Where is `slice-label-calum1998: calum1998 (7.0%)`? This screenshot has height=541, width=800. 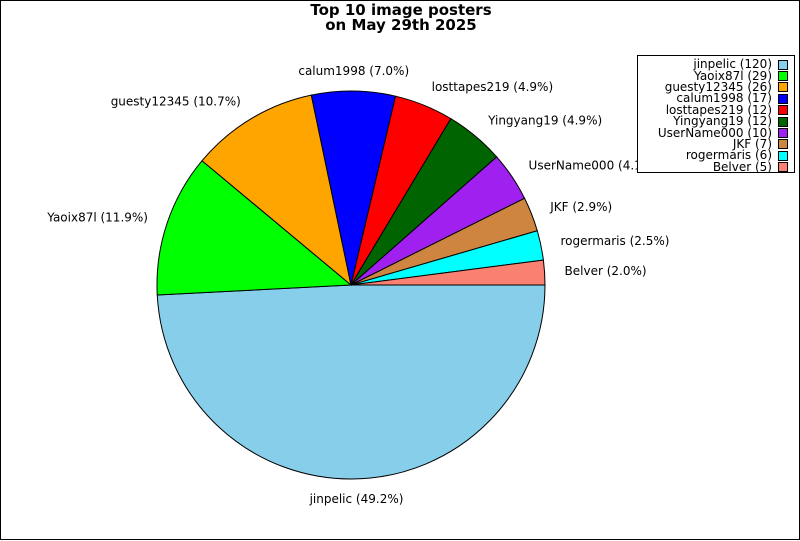
slice-label-calum1998: calum1998 (7.0%) is located at coordinates (353, 71).